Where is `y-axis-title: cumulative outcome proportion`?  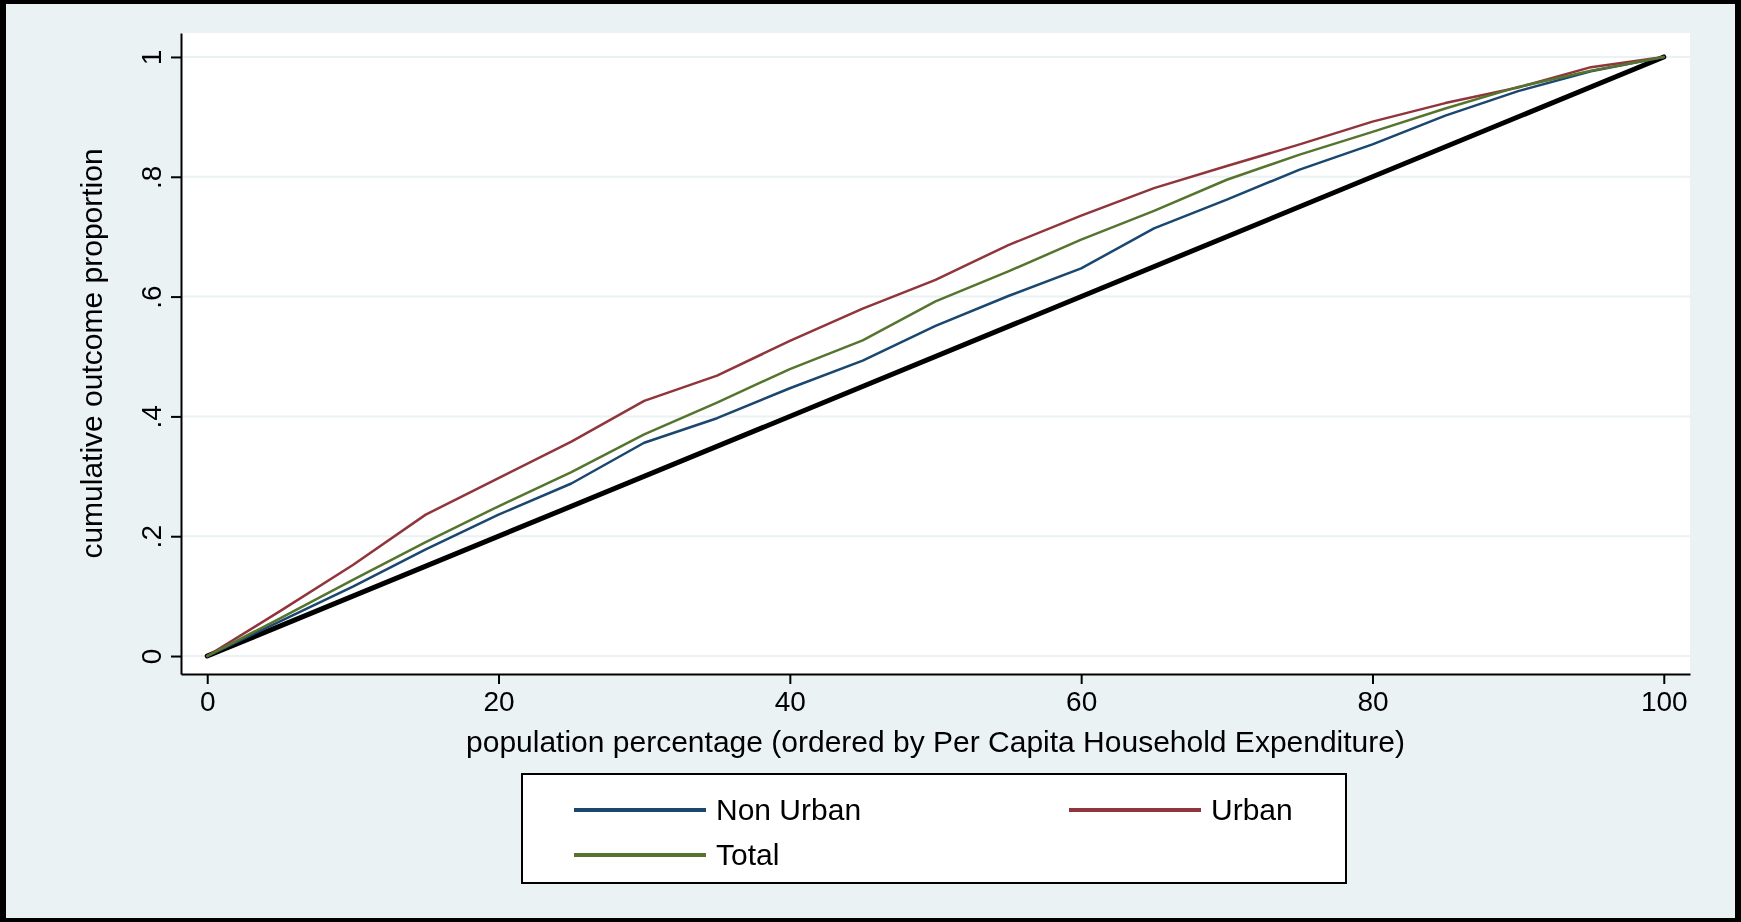 y-axis-title: cumulative outcome proportion is located at coordinates (91, 353).